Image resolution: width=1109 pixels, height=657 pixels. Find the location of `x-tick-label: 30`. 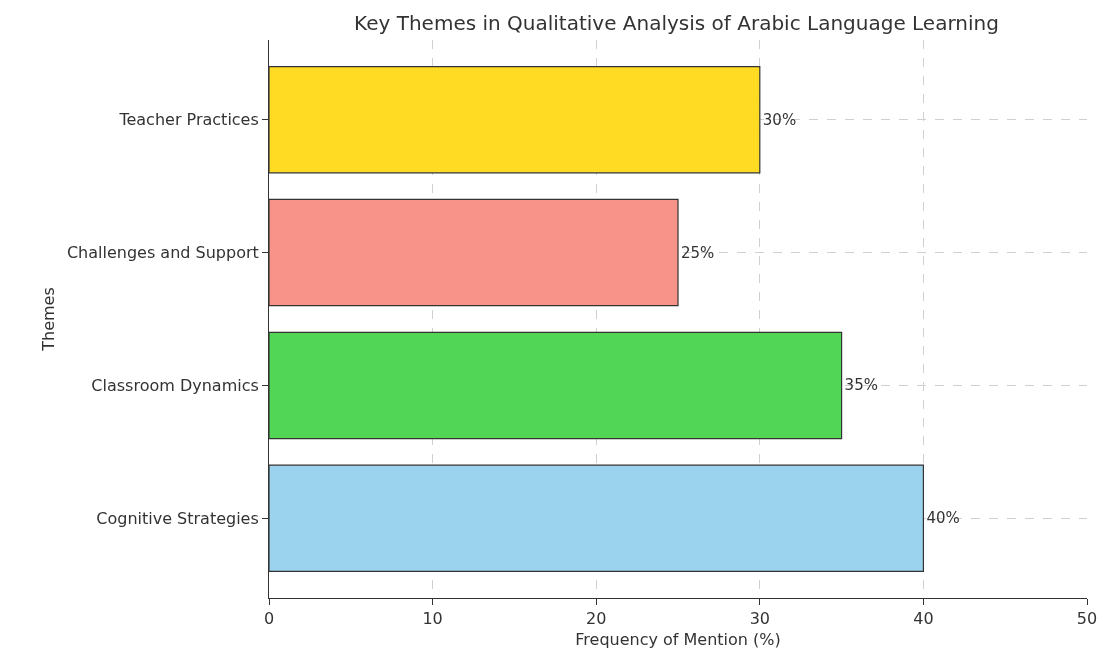

x-tick-label: 30 is located at coordinates (759, 619).